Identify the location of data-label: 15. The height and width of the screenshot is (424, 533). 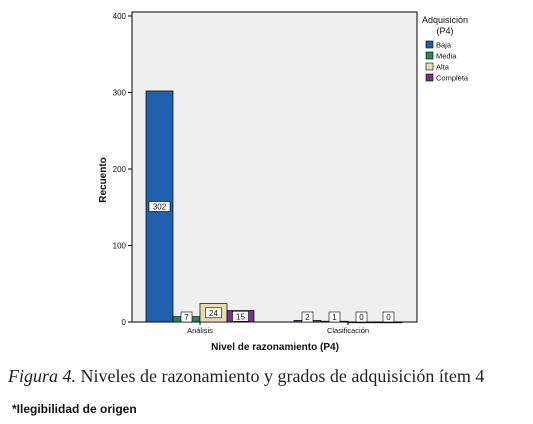
(240, 316).